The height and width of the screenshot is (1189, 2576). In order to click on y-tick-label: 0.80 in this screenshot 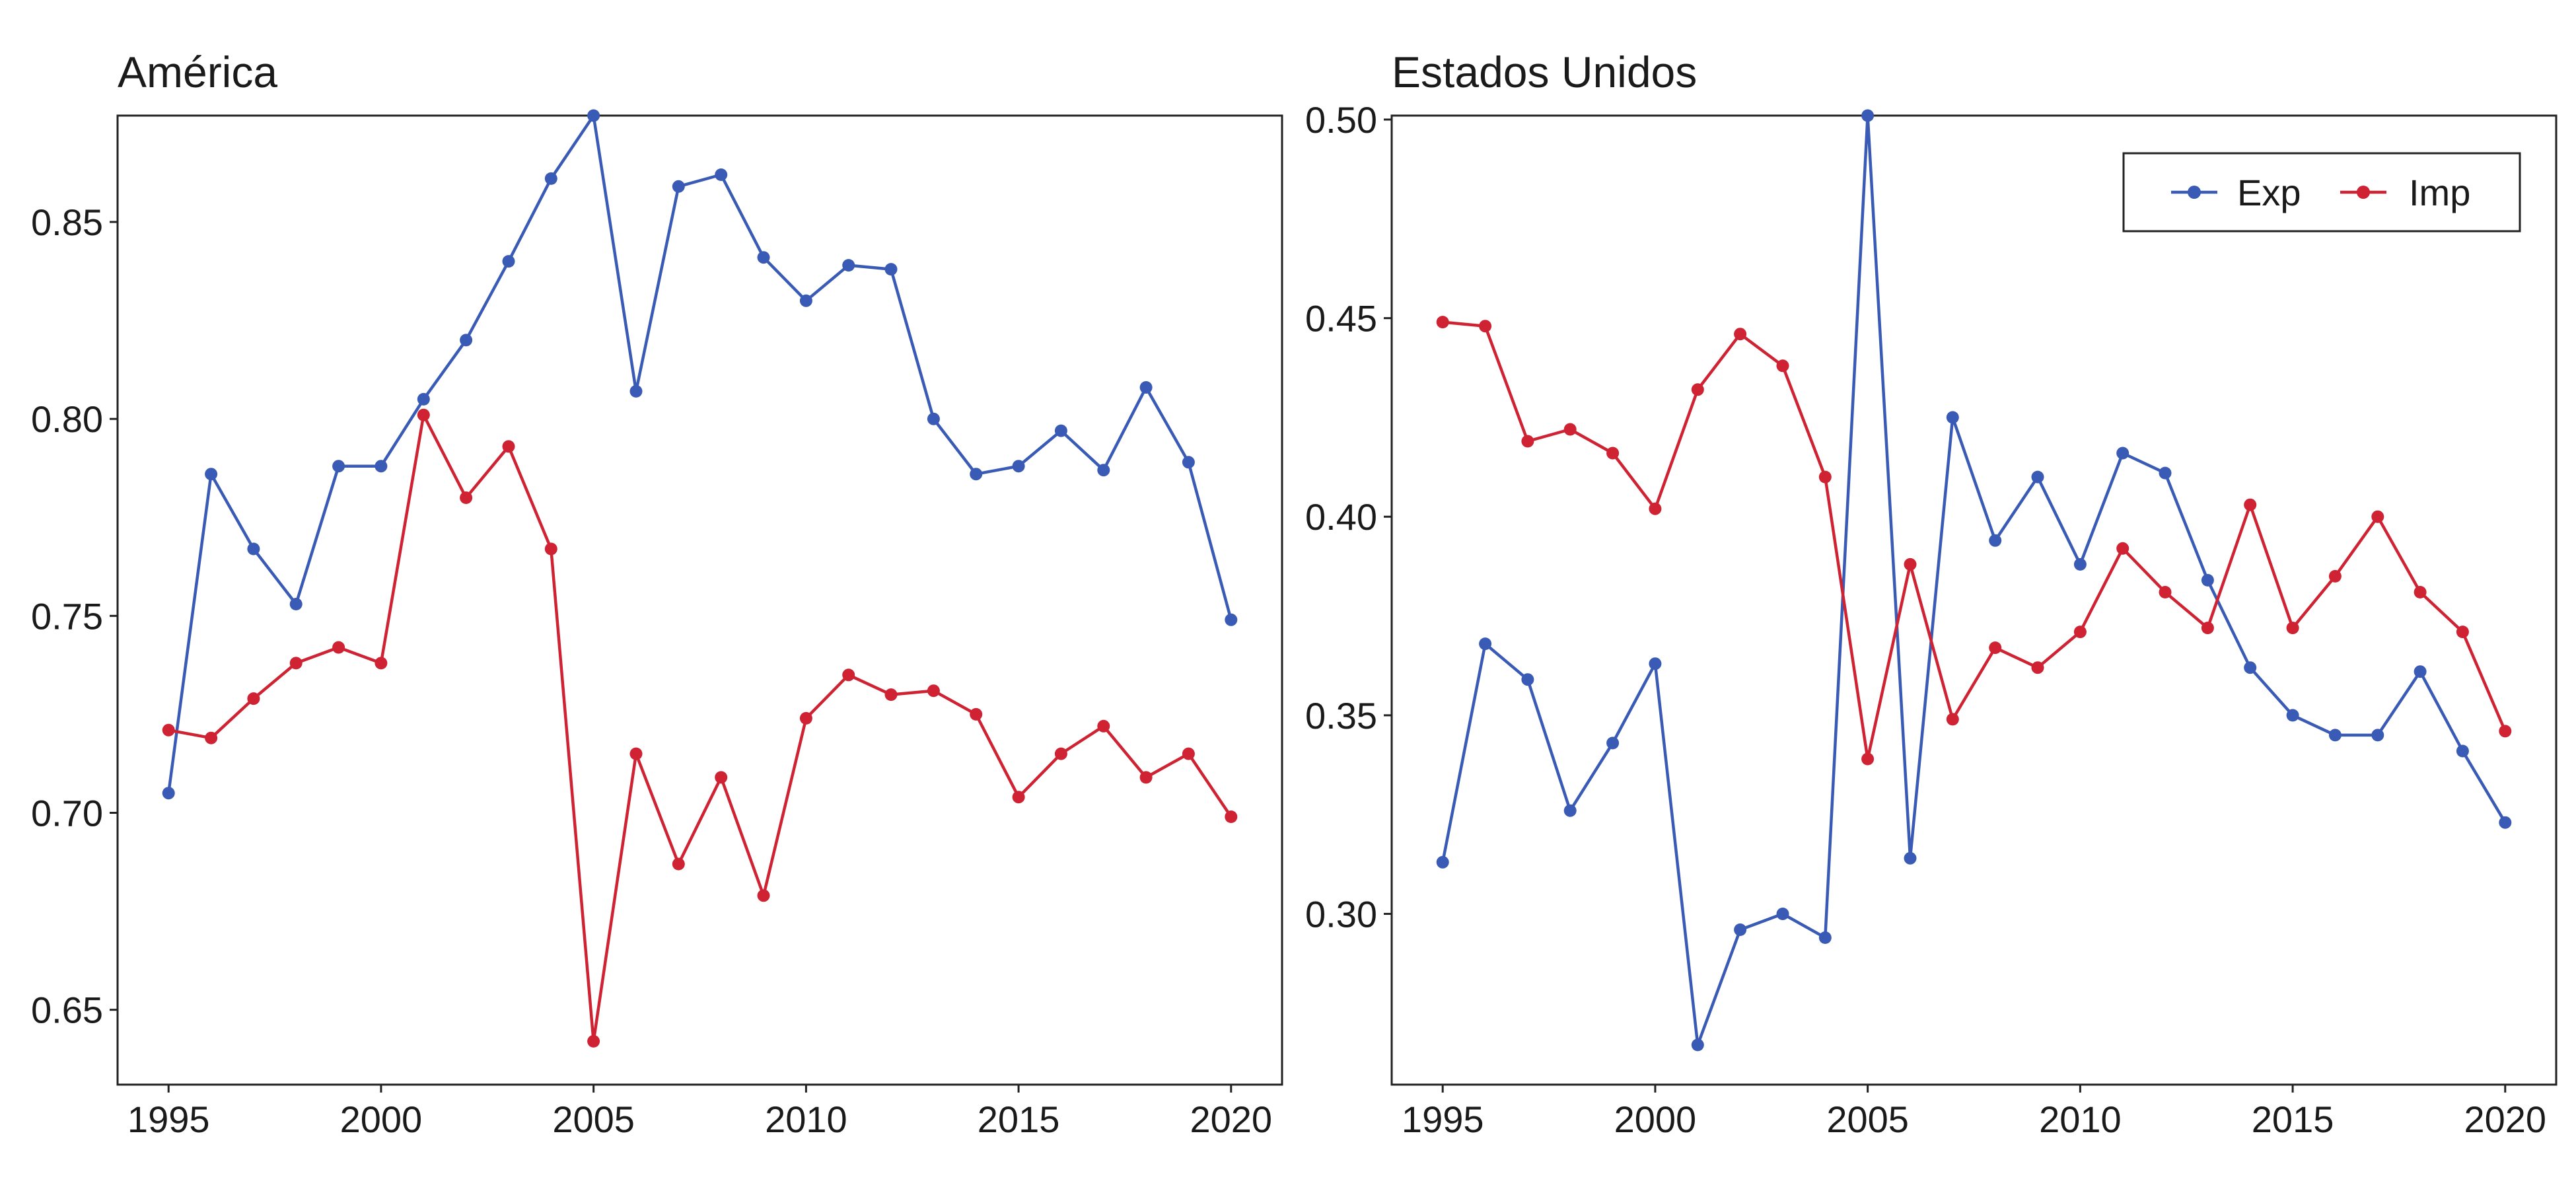, I will do `click(67, 419)`.